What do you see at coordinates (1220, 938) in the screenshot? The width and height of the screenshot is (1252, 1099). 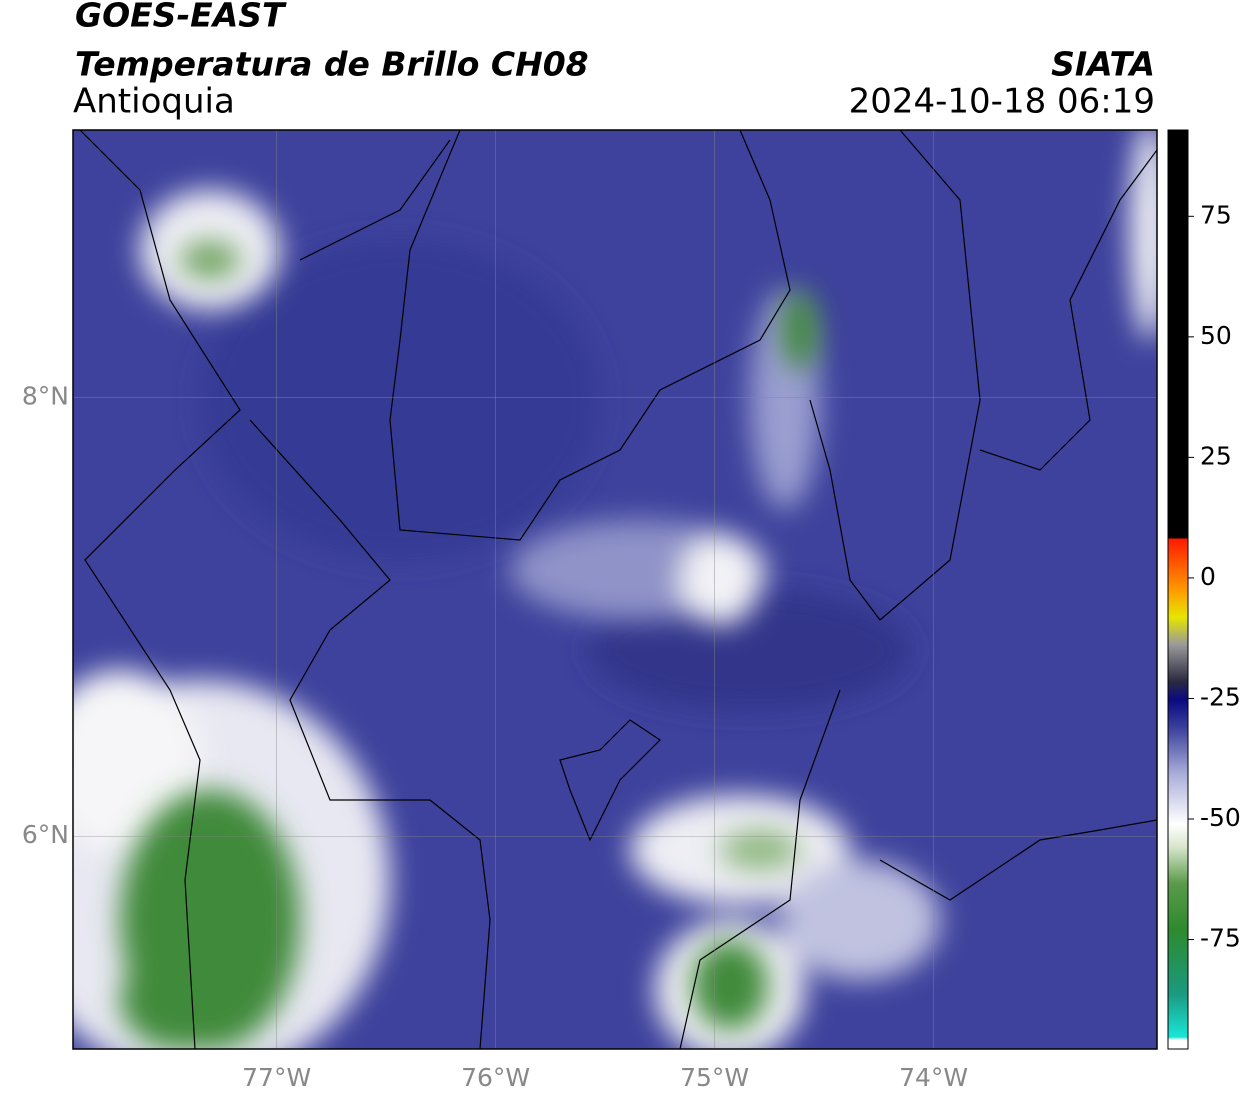 I see `colorbar-tick-label: -75` at bounding box center [1220, 938].